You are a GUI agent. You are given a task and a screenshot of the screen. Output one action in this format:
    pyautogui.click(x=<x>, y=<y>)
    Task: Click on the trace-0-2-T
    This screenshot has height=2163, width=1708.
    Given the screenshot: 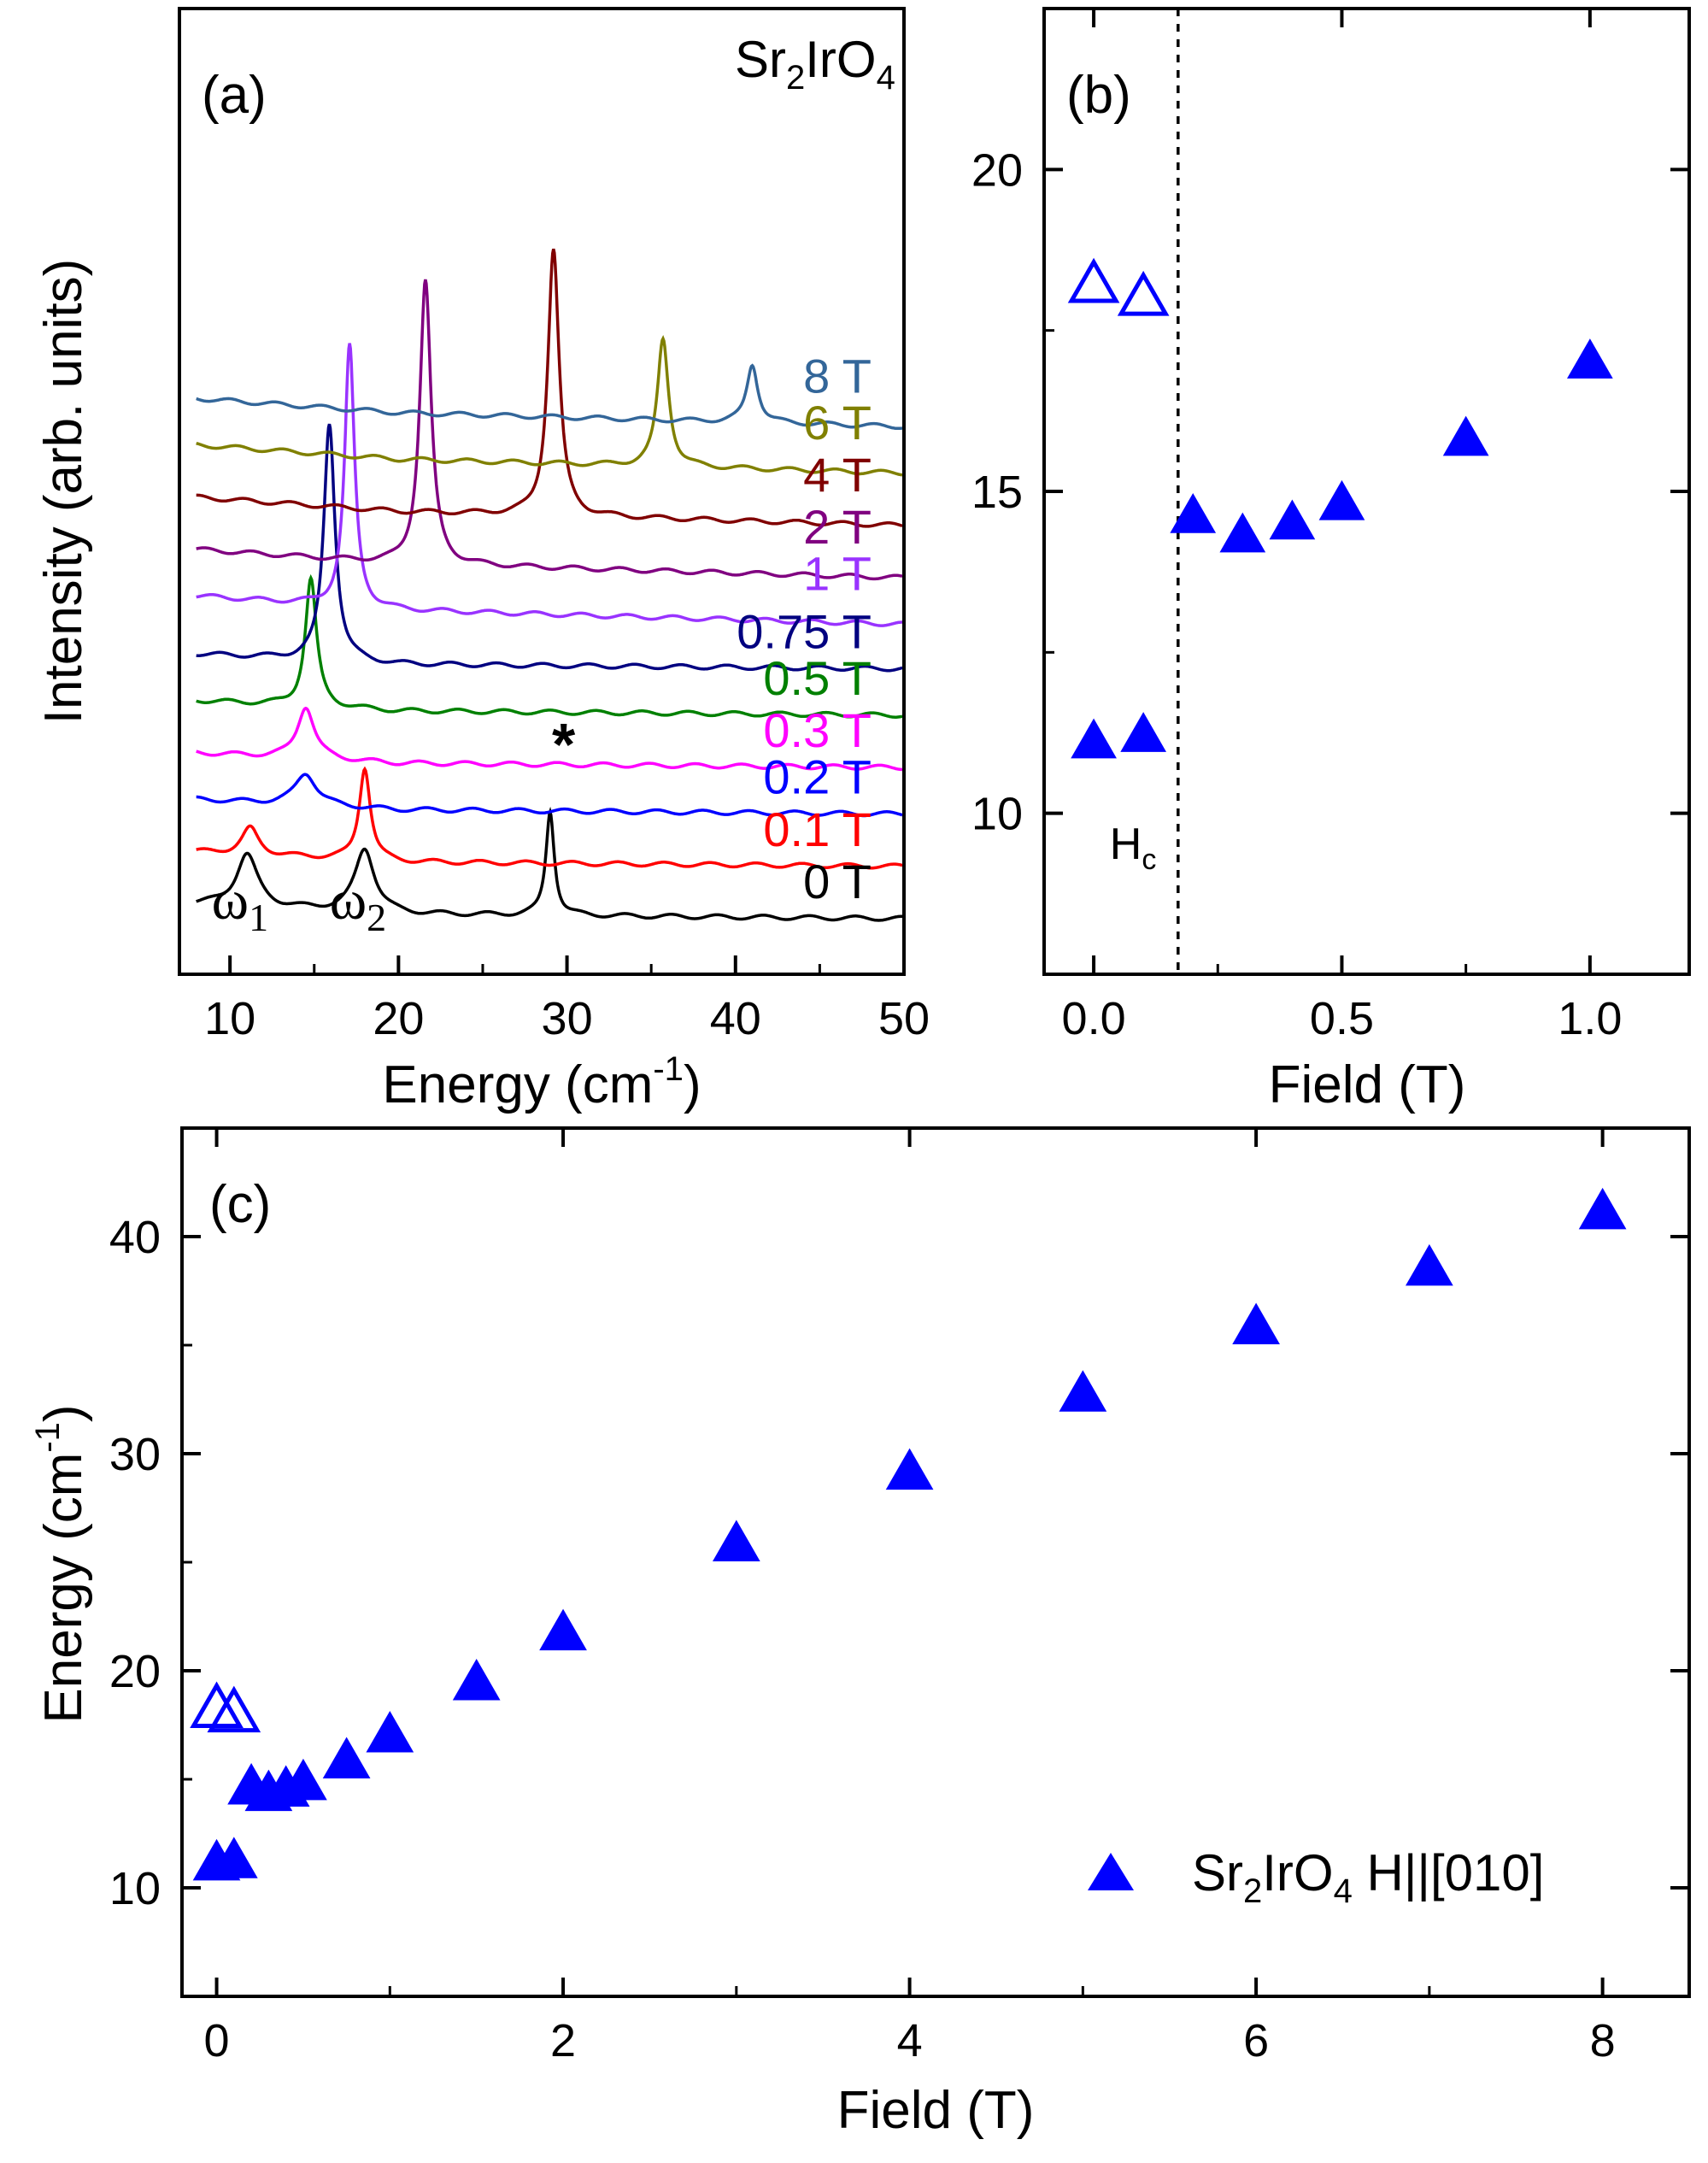 What is the action you would take?
    pyautogui.click(x=549, y=796)
    